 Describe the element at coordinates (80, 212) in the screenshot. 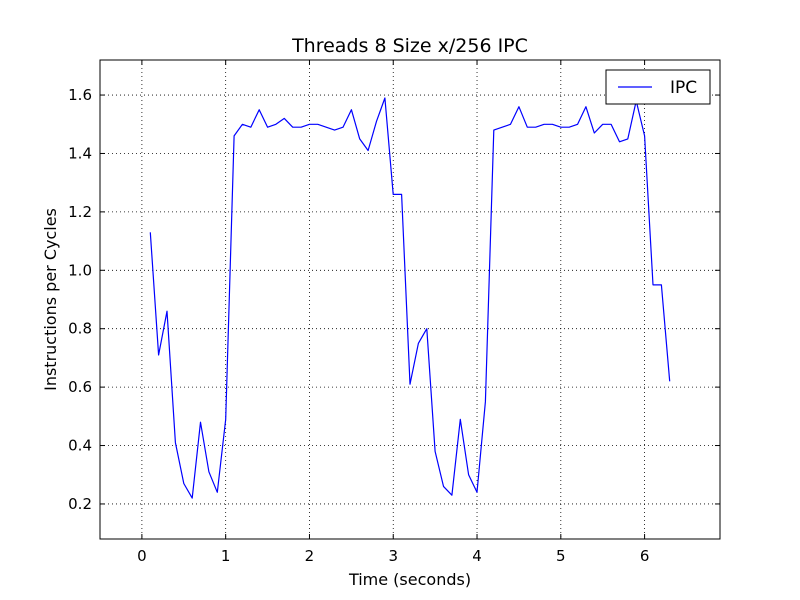

I see `y-tick-label: 1.2` at that location.